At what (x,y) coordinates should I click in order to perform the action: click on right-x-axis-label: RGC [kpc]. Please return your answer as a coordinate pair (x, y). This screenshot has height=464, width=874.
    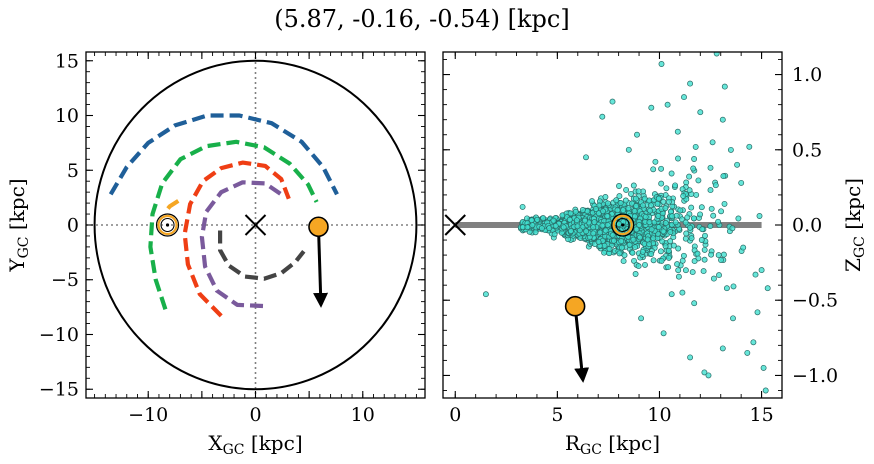
    Looking at the image, I should click on (612, 444).